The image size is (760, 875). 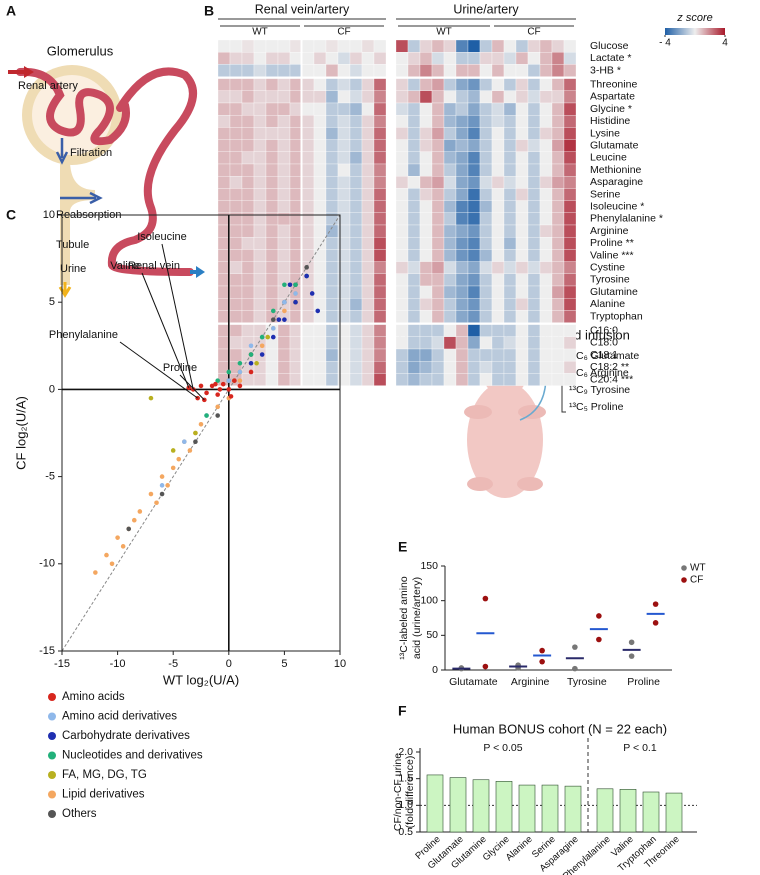 What do you see at coordinates (162, 237) in the screenshot?
I see `annotation: Isoleucine` at bounding box center [162, 237].